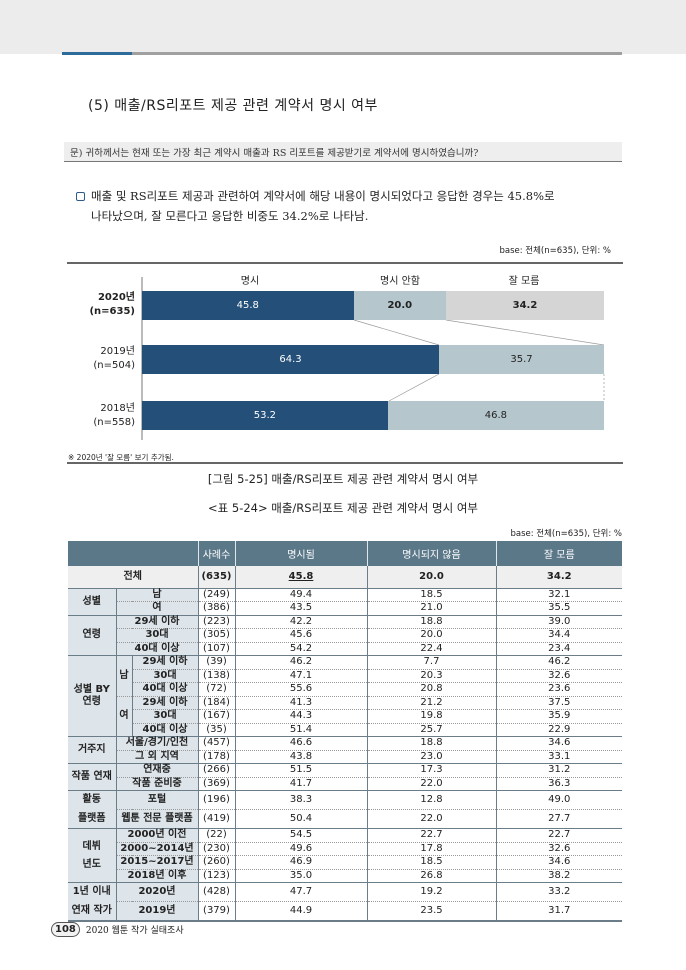 The image size is (686, 970). I want to click on table-row: 30대 (305) 45.6 20.0 34.4, so click(345, 635).